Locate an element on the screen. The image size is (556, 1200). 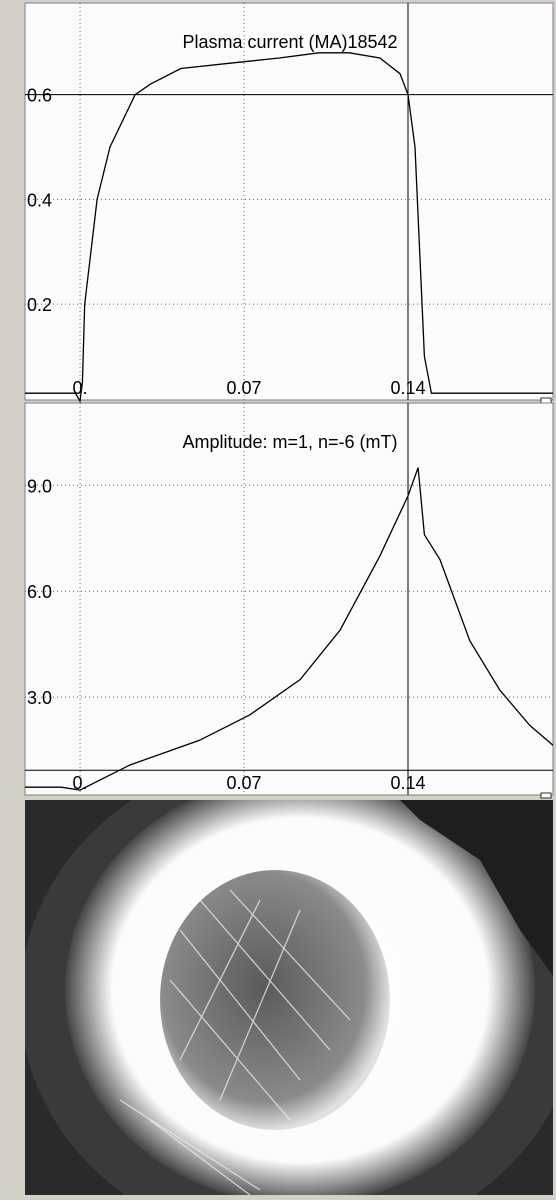
y-tick-label: 3.0 is located at coordinates (39, 698).